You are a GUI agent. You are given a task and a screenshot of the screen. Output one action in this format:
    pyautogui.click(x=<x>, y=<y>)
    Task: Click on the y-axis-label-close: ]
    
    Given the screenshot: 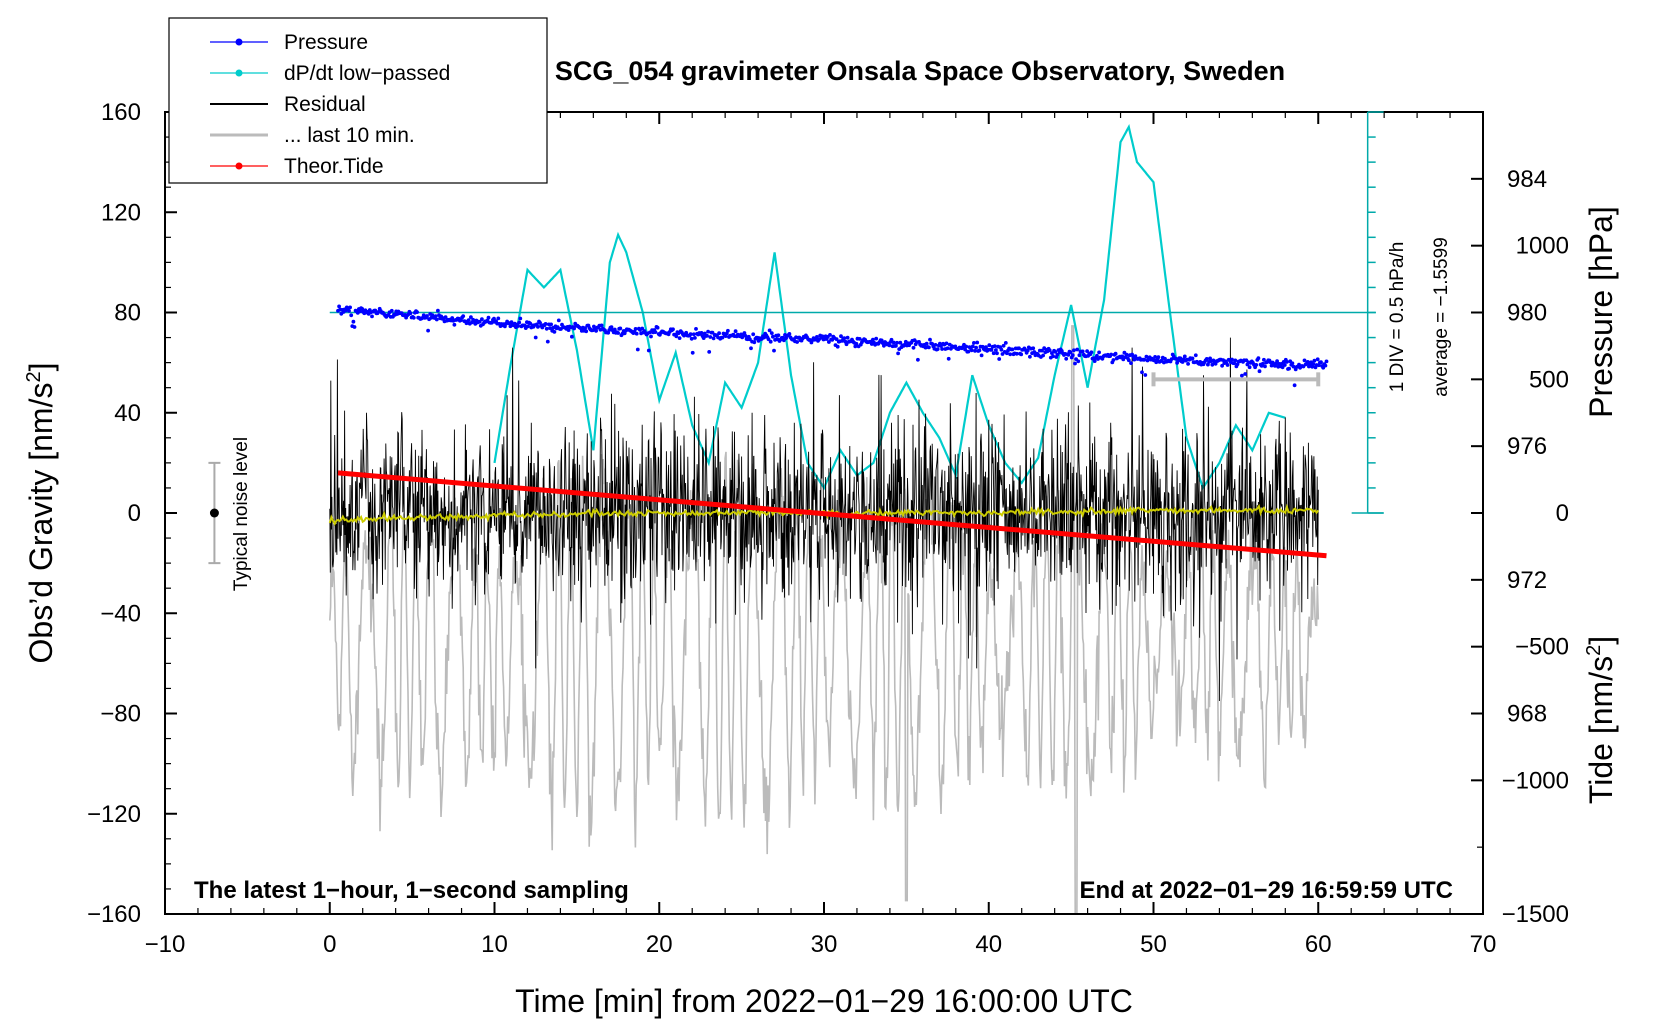 What is the action you would take?
    pyautogui.click(x=41, y=367)
    